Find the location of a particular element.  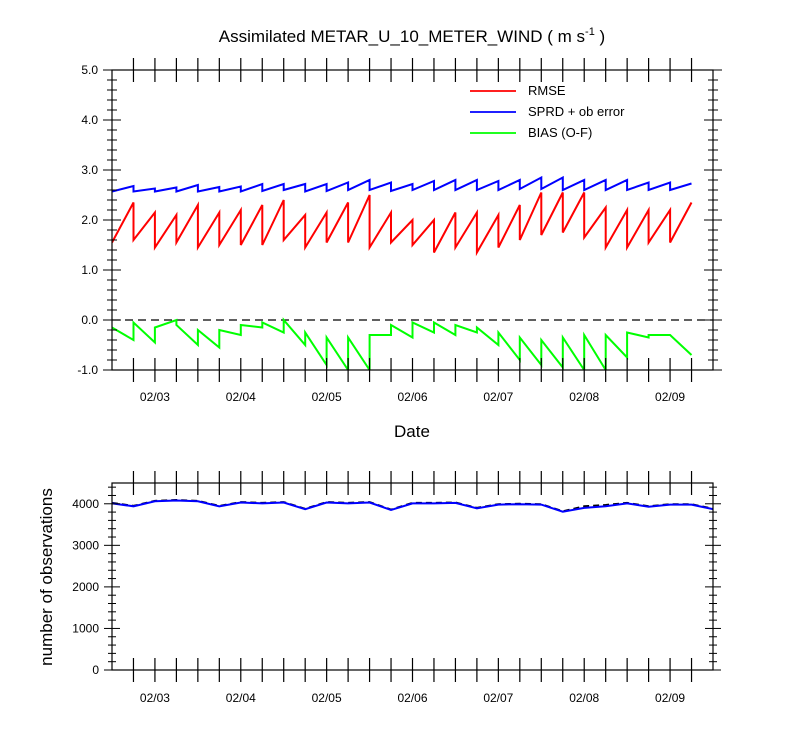

y-tick-label: -1.0 is located at coordinates (87, 370).